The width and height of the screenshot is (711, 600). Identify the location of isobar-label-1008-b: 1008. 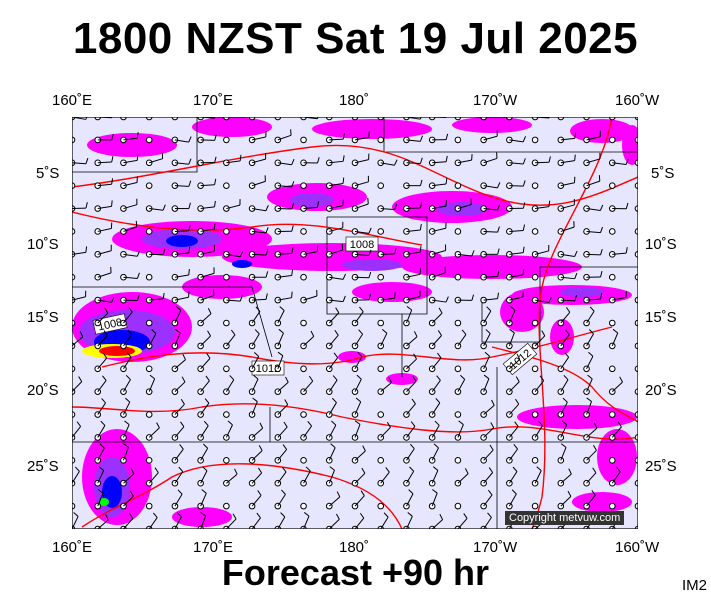
(110, 325).